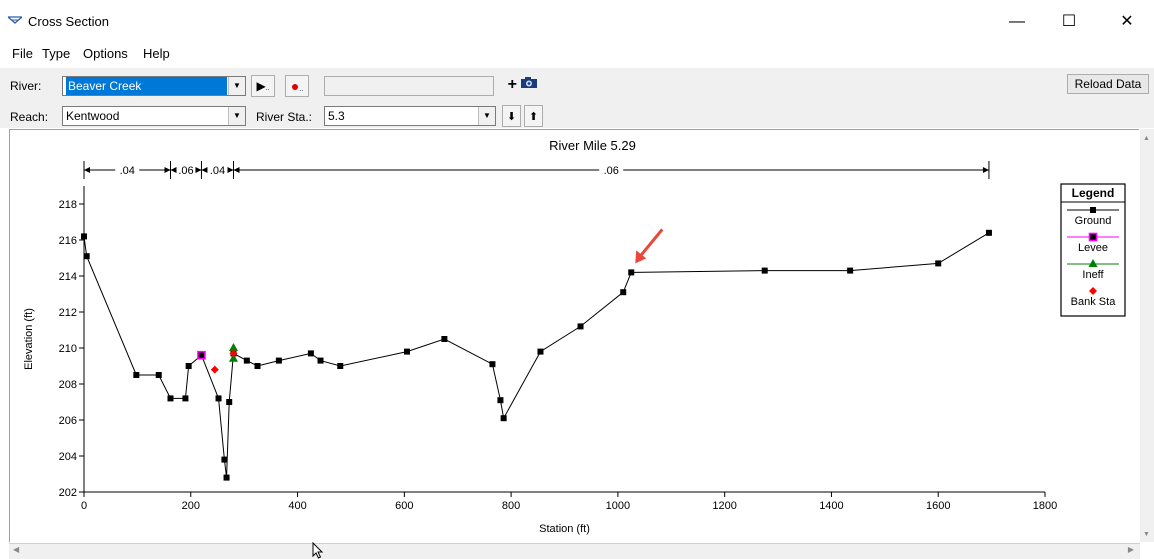  Describe the element at coordinates (409, 86) in the screenshot. I see `description-field` at that location.